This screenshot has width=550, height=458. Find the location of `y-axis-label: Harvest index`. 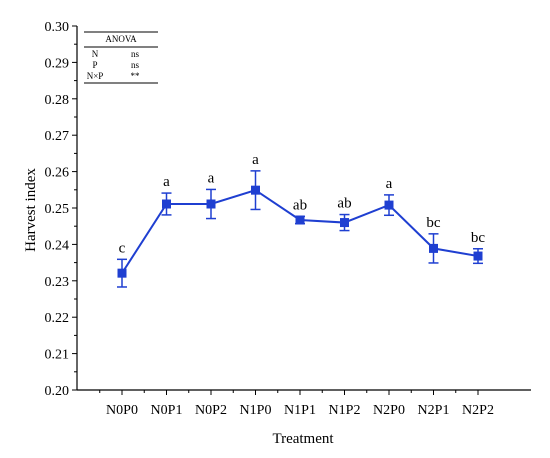

y-axis-label: Harvest index is located at coordinates (31, 210).